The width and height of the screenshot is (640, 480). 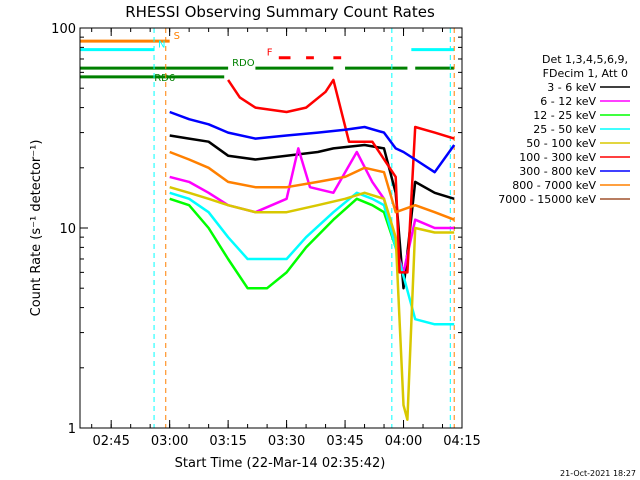 I want to click on legend-header-decimation: FDecim 1, Att 0, so click(x=585, y=73).